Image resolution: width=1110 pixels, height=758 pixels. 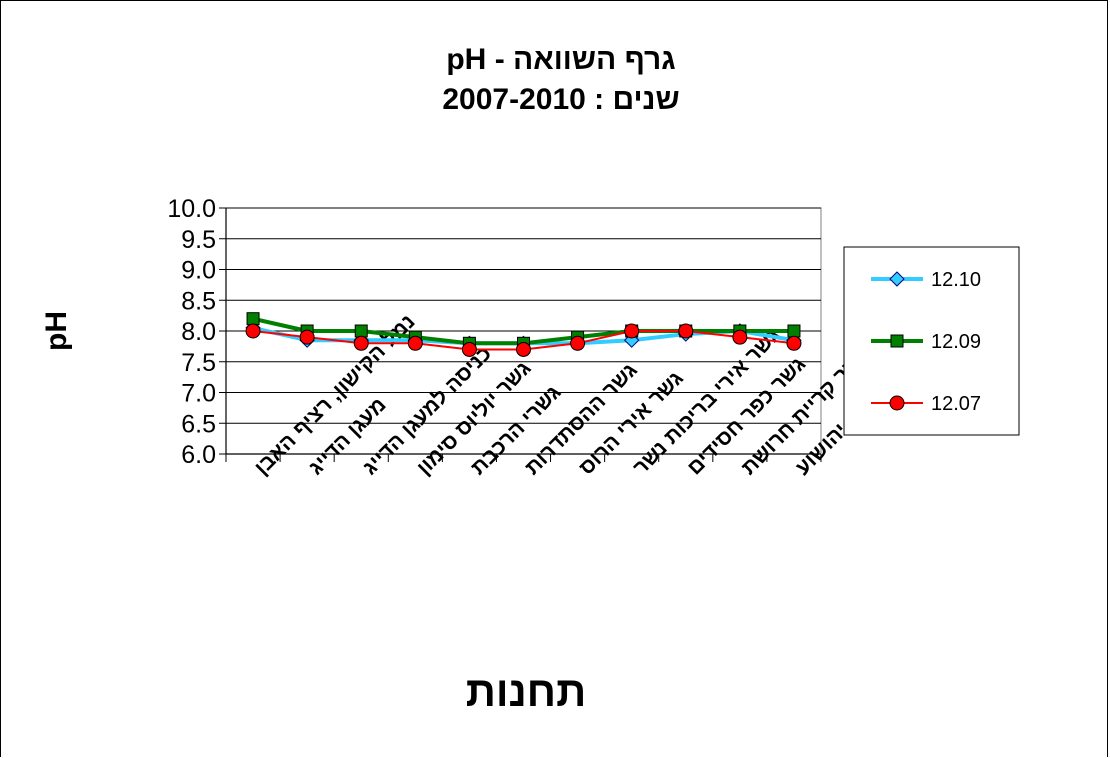 I want to click on legend-label: 12.10, so click(x=956, y=280).